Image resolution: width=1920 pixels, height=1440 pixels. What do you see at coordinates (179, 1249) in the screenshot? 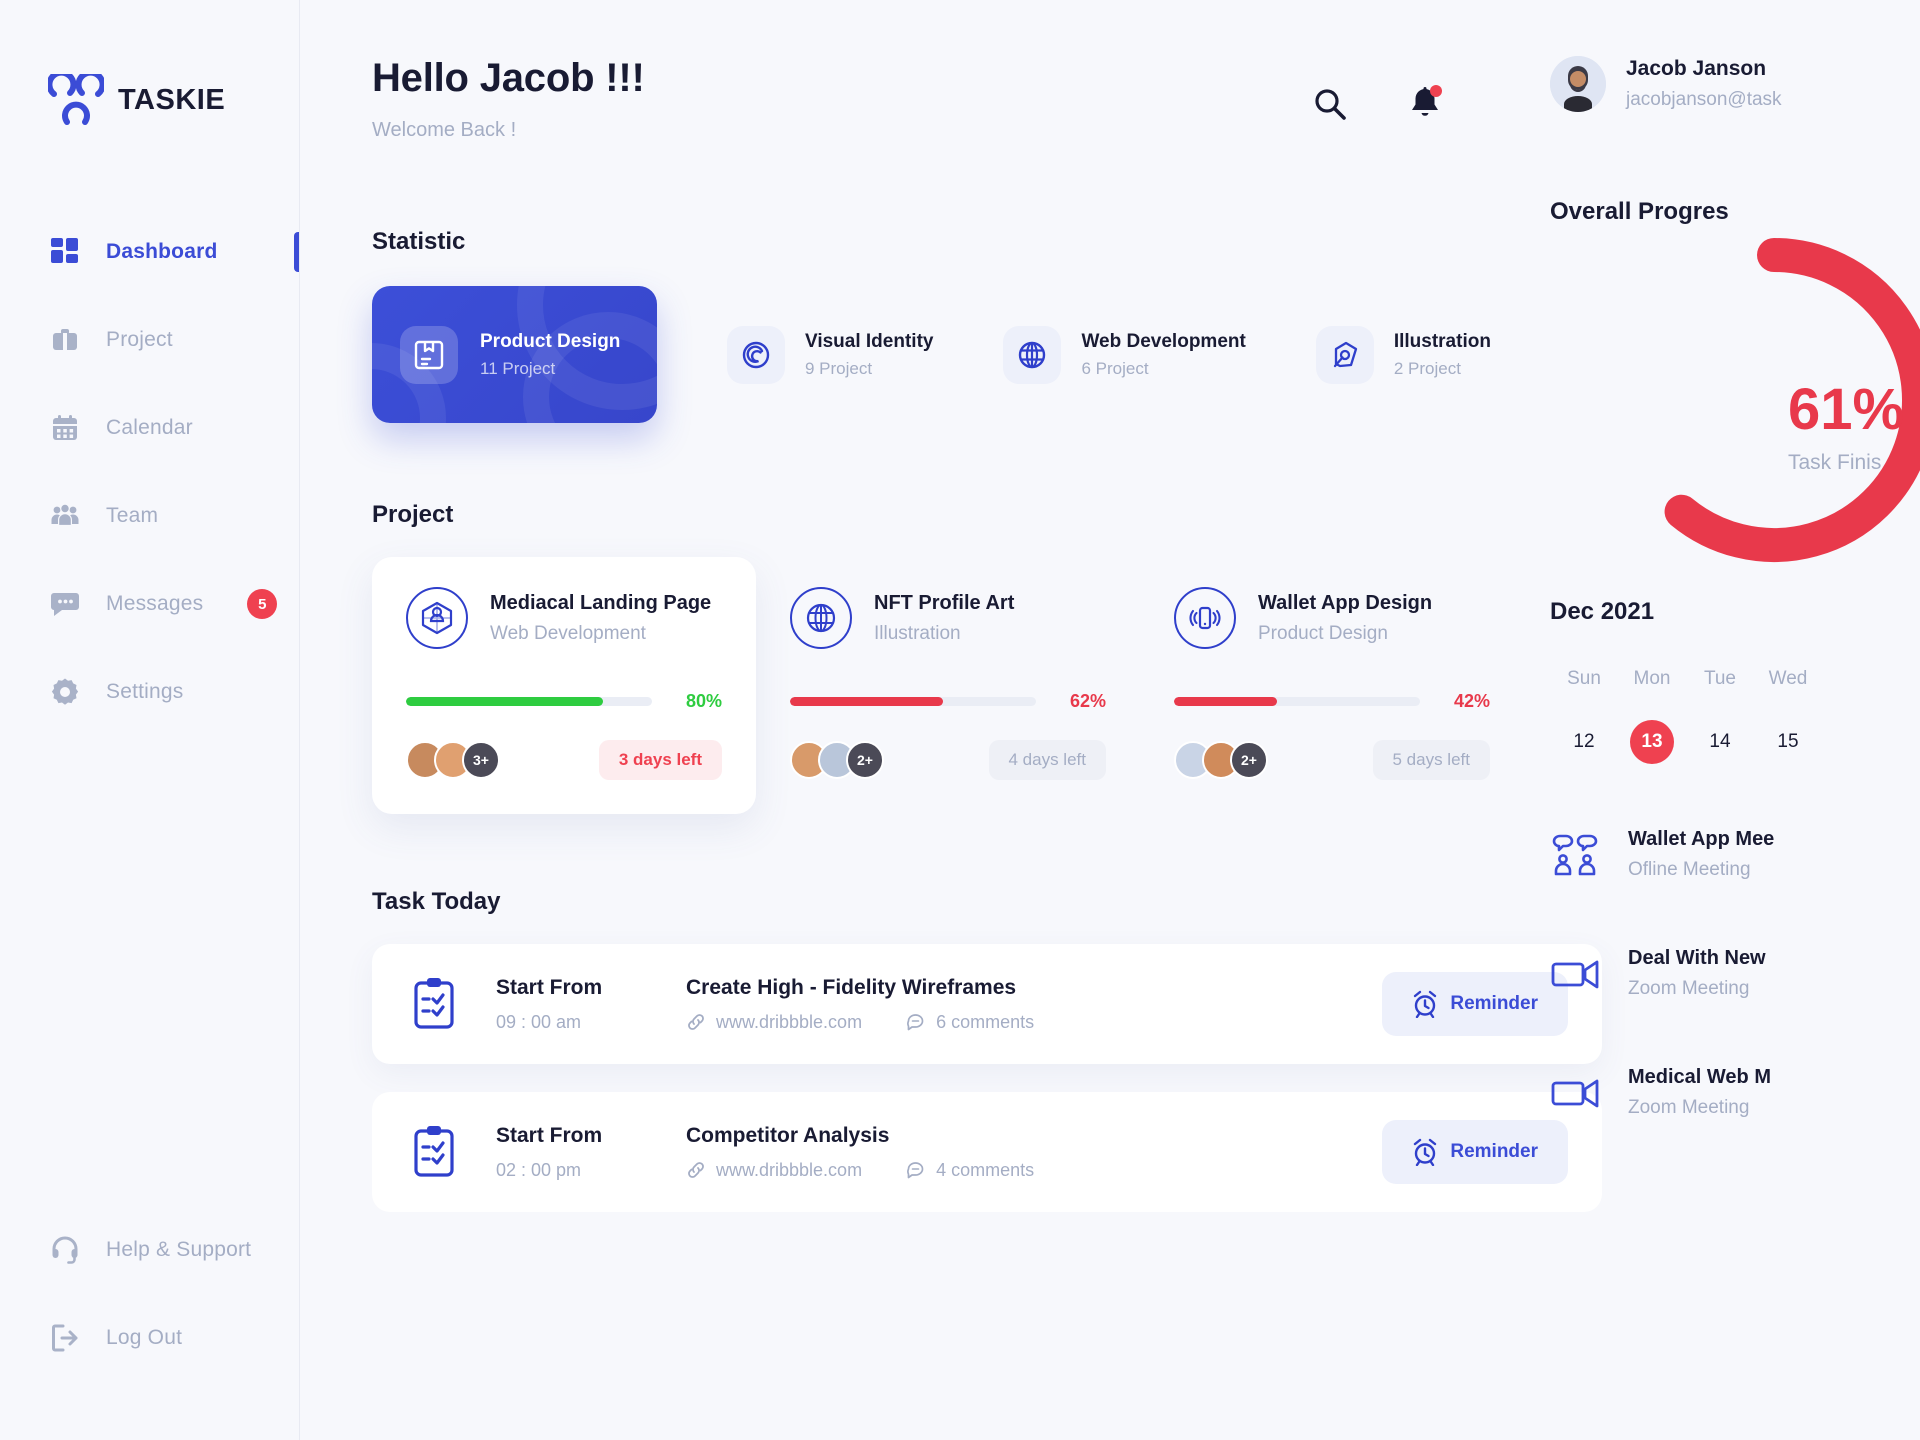
I see `sidebar-item-label: Help & Support` at bounding box center [179, 1249].